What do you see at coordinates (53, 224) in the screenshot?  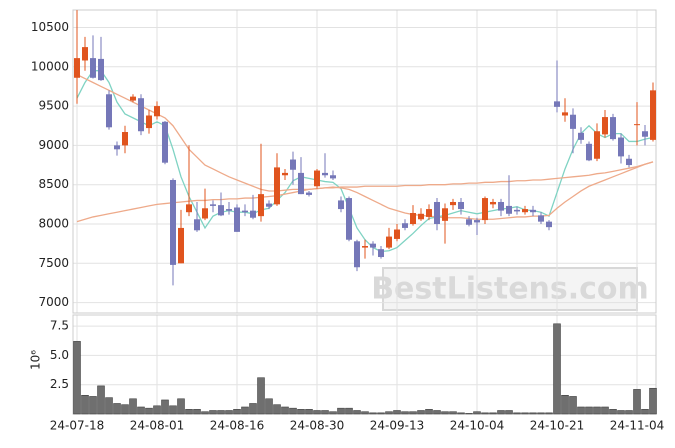 I see `y-tick-label: 8000` at bounding box center [53, 224].